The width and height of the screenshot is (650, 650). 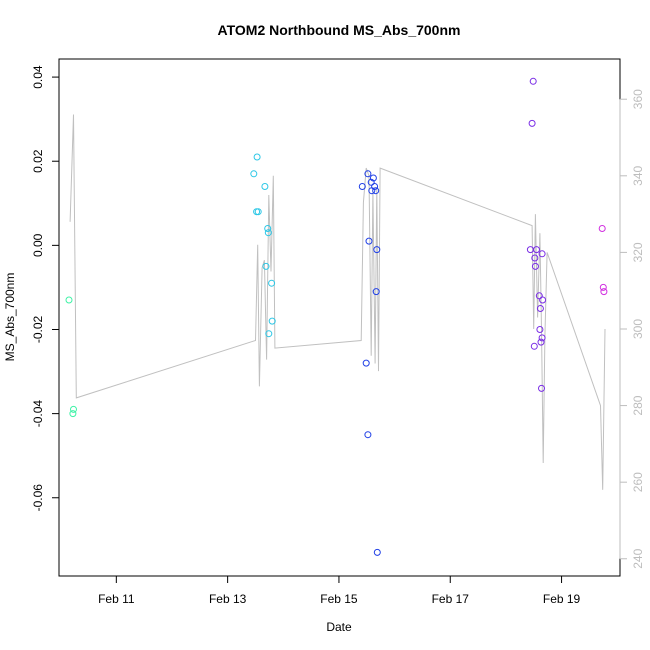 I want to click on y-tick-label: 0.02, so click(x=38, y=161).